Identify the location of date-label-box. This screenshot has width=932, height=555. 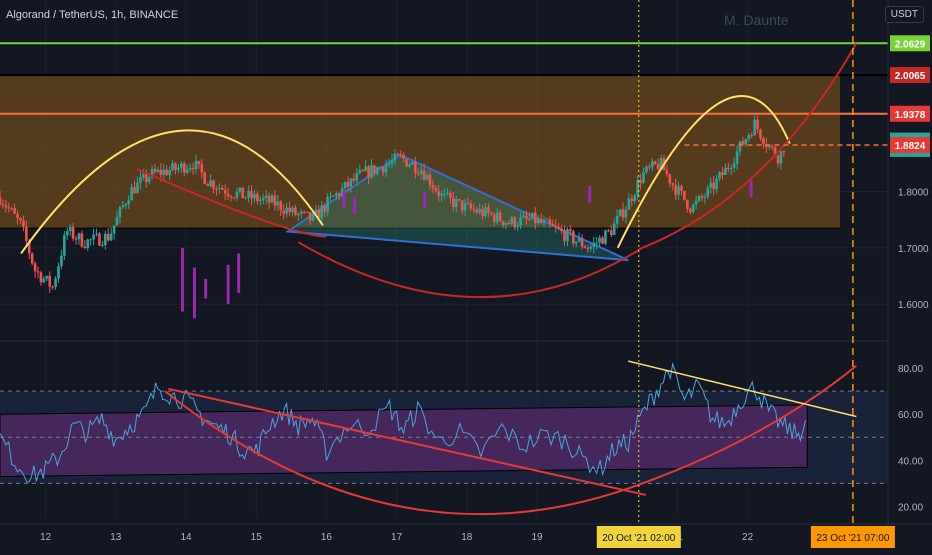
(852, 537).